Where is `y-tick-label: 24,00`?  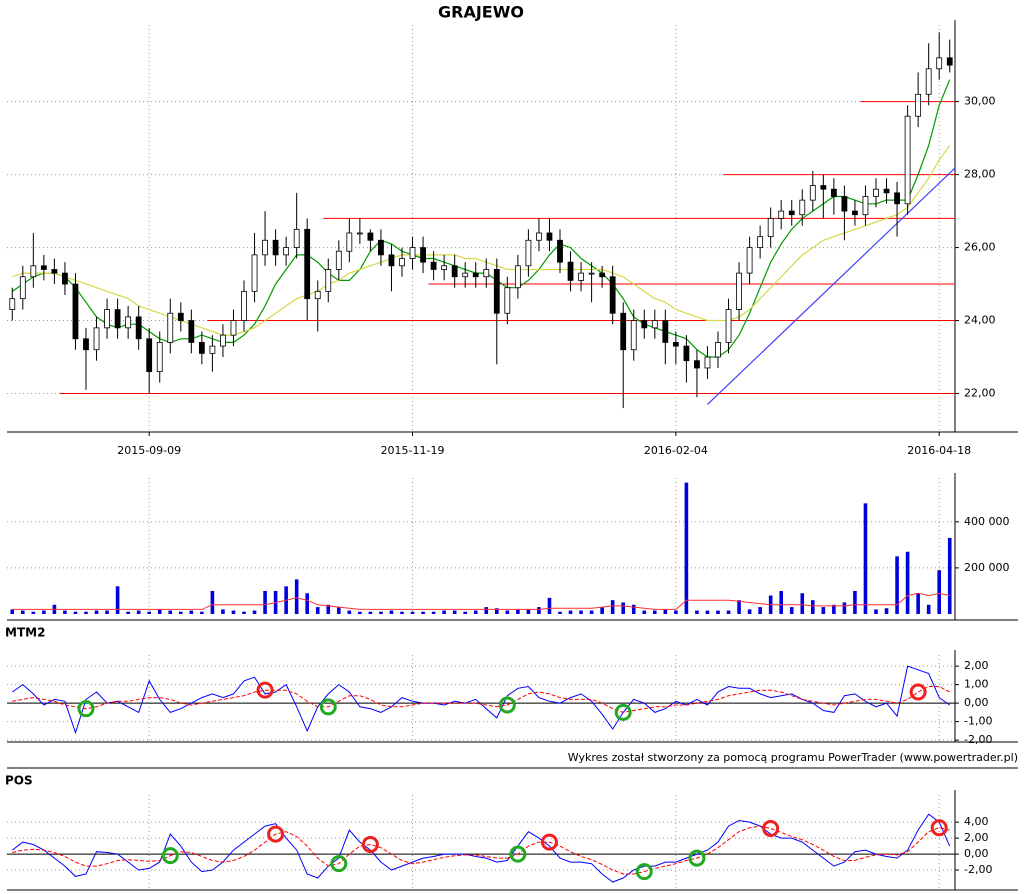 y-tick-label: 24,00 is located at coordinates (980, 320).